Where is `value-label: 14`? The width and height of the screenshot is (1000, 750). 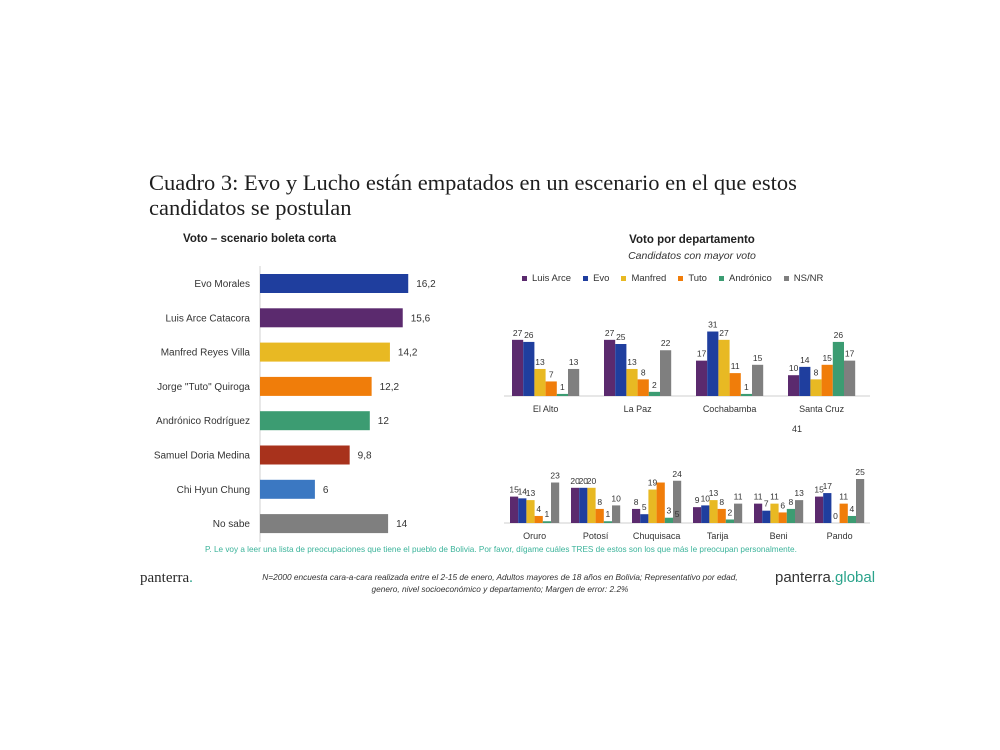
value-label: 14 is located at coordinates (402, 524).